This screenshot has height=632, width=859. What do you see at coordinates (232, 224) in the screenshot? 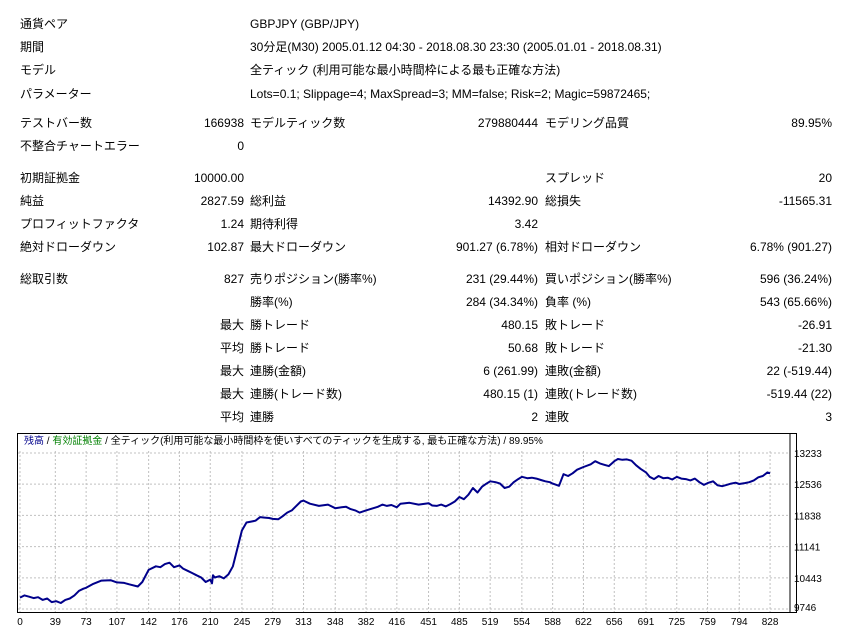
I see `pf-value: 1.24` at bounding box center [232, 224].